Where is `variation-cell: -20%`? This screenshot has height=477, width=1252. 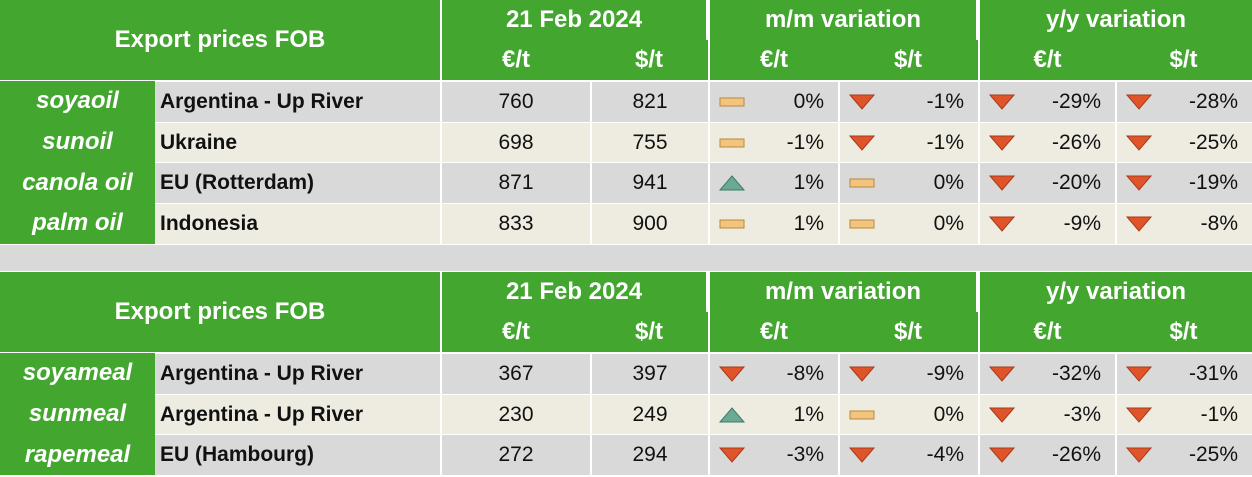
variation-cell: -20% is located at coordinates (1047, 183).